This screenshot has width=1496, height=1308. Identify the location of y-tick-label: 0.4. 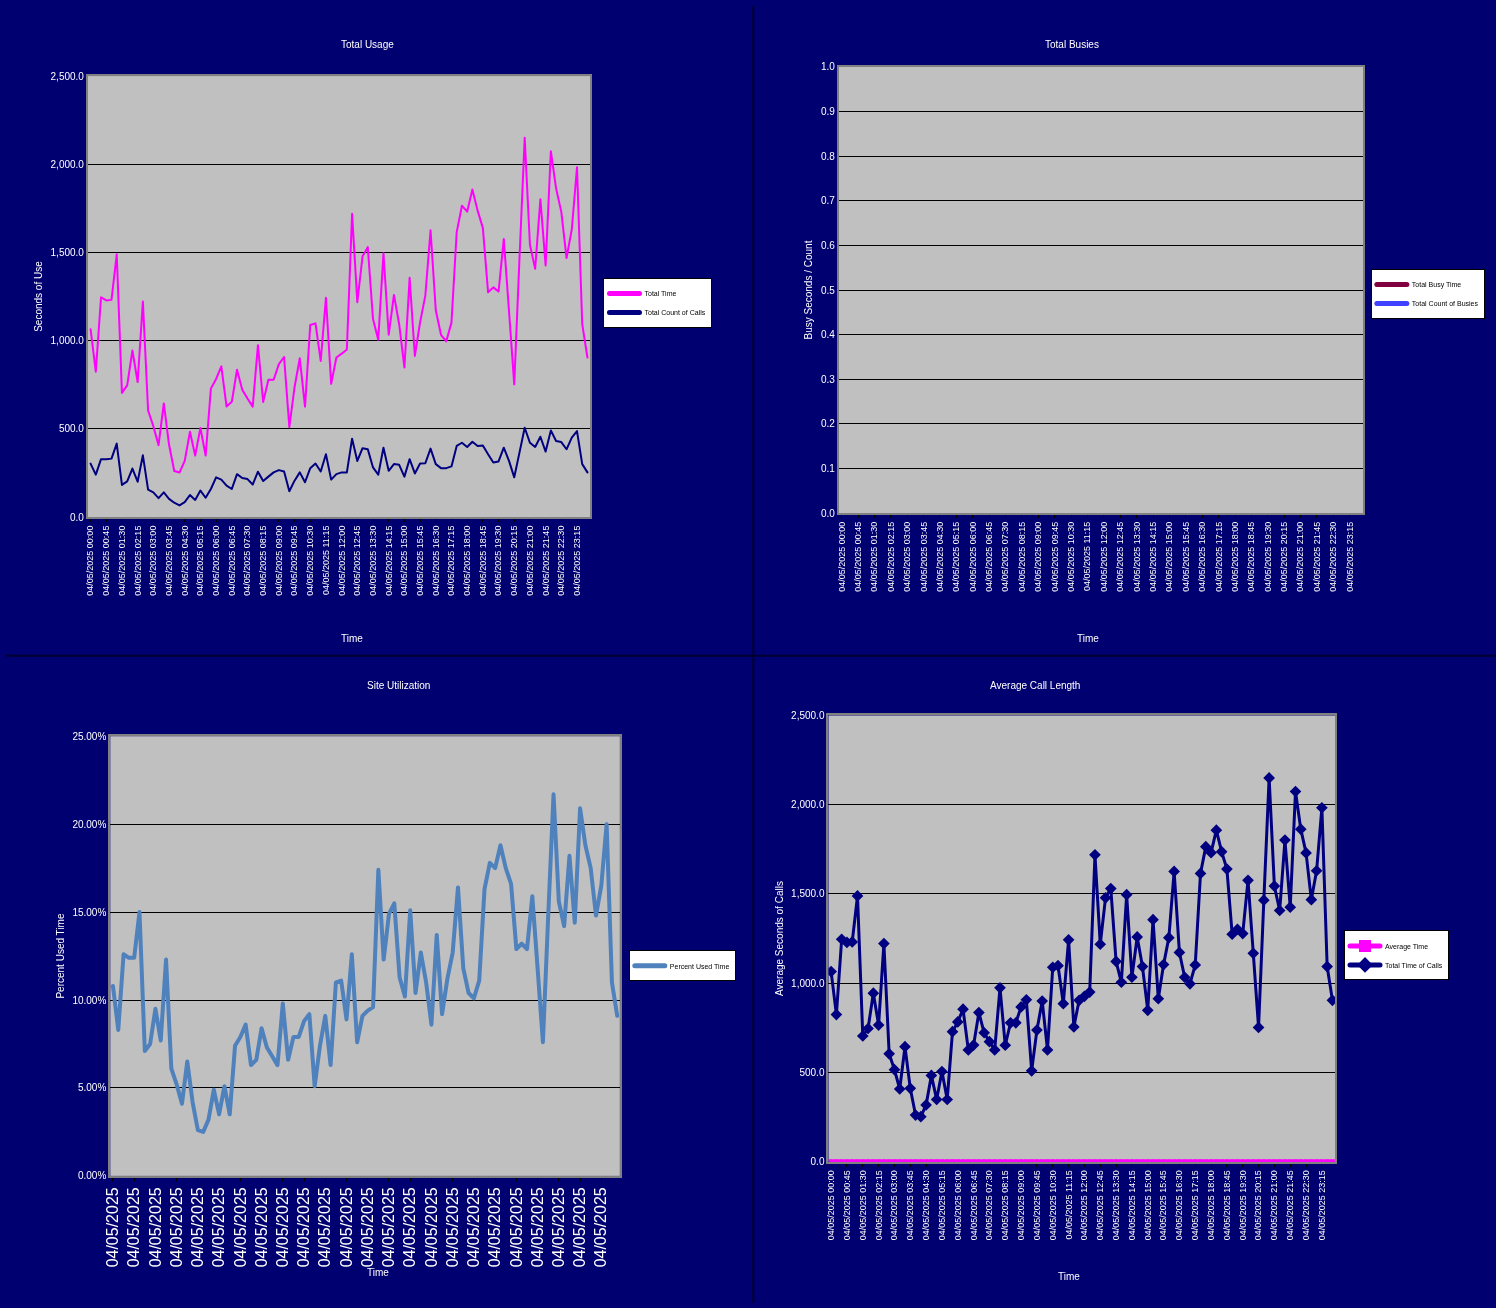
(828, 335).